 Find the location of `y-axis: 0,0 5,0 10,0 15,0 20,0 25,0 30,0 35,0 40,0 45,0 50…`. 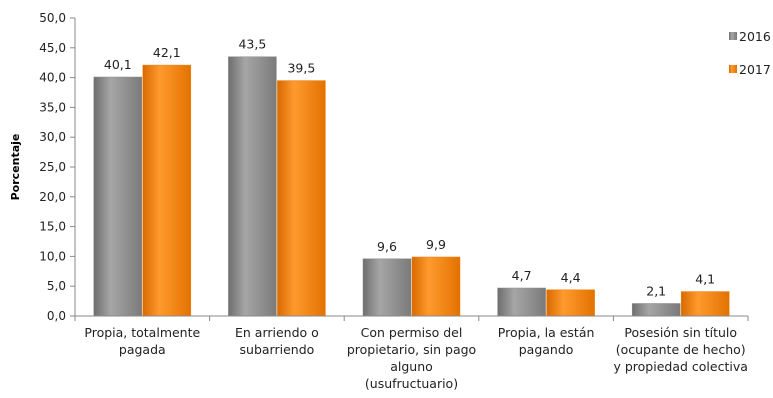

y-axis: 0,0 5,0 10,0 15,0 20,0 25,0 30,0 35,0 40,0 45,0 50… is located at coordinates (57, 167).